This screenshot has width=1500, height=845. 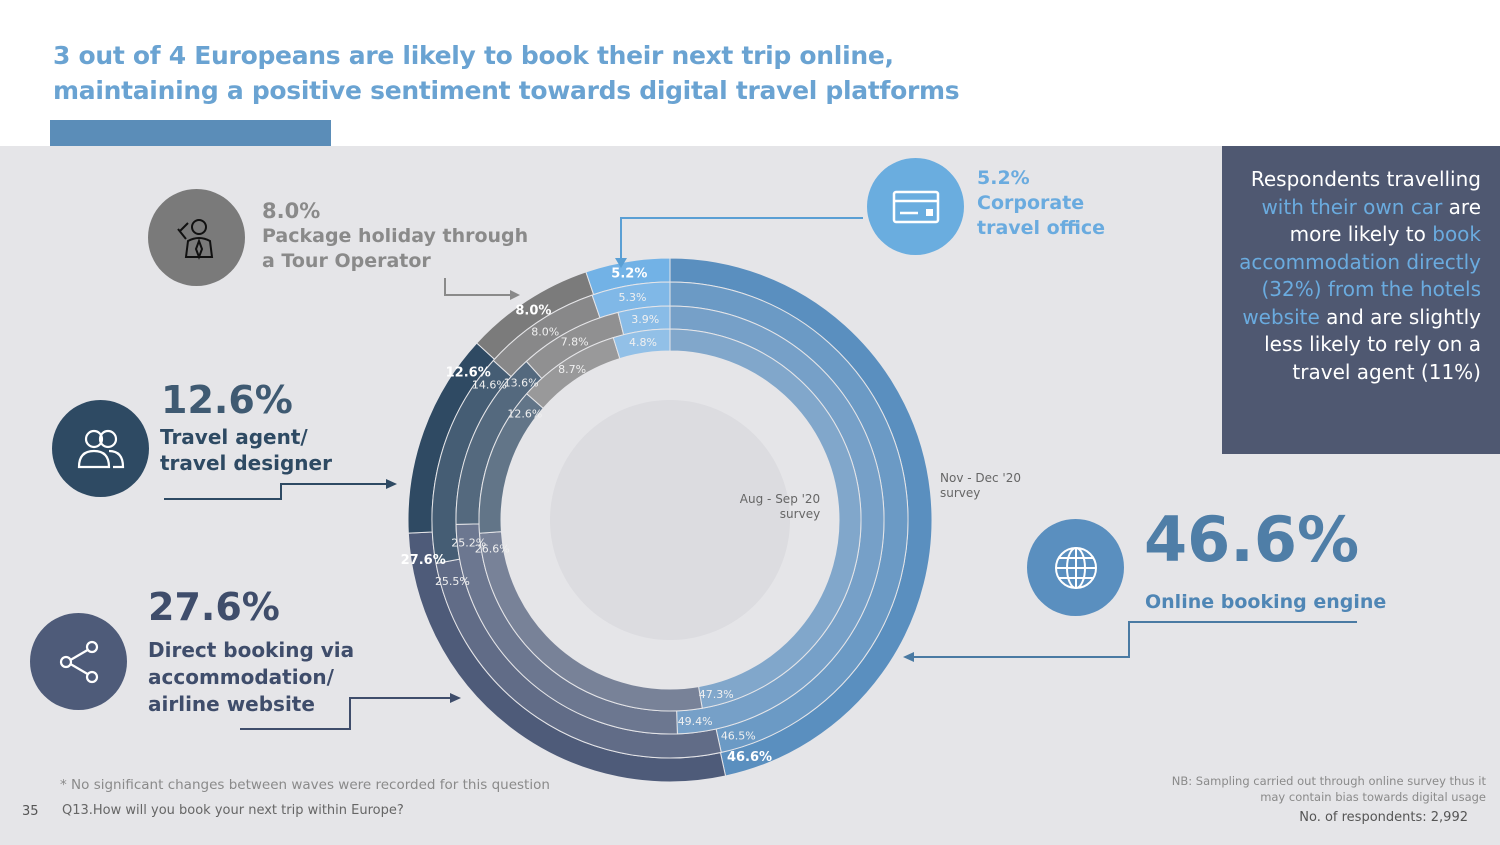 What do you see at coordinates (908, 657) in the screenshot?
I see `online-arrow-icon` at bounding box center [908, 657].